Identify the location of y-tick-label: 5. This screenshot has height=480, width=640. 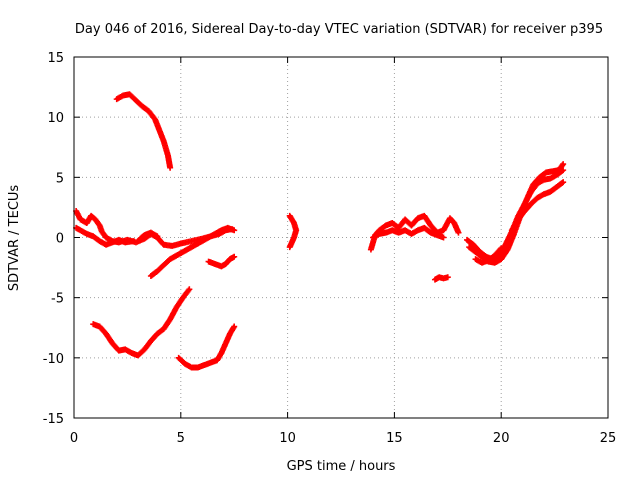
(60, 178).